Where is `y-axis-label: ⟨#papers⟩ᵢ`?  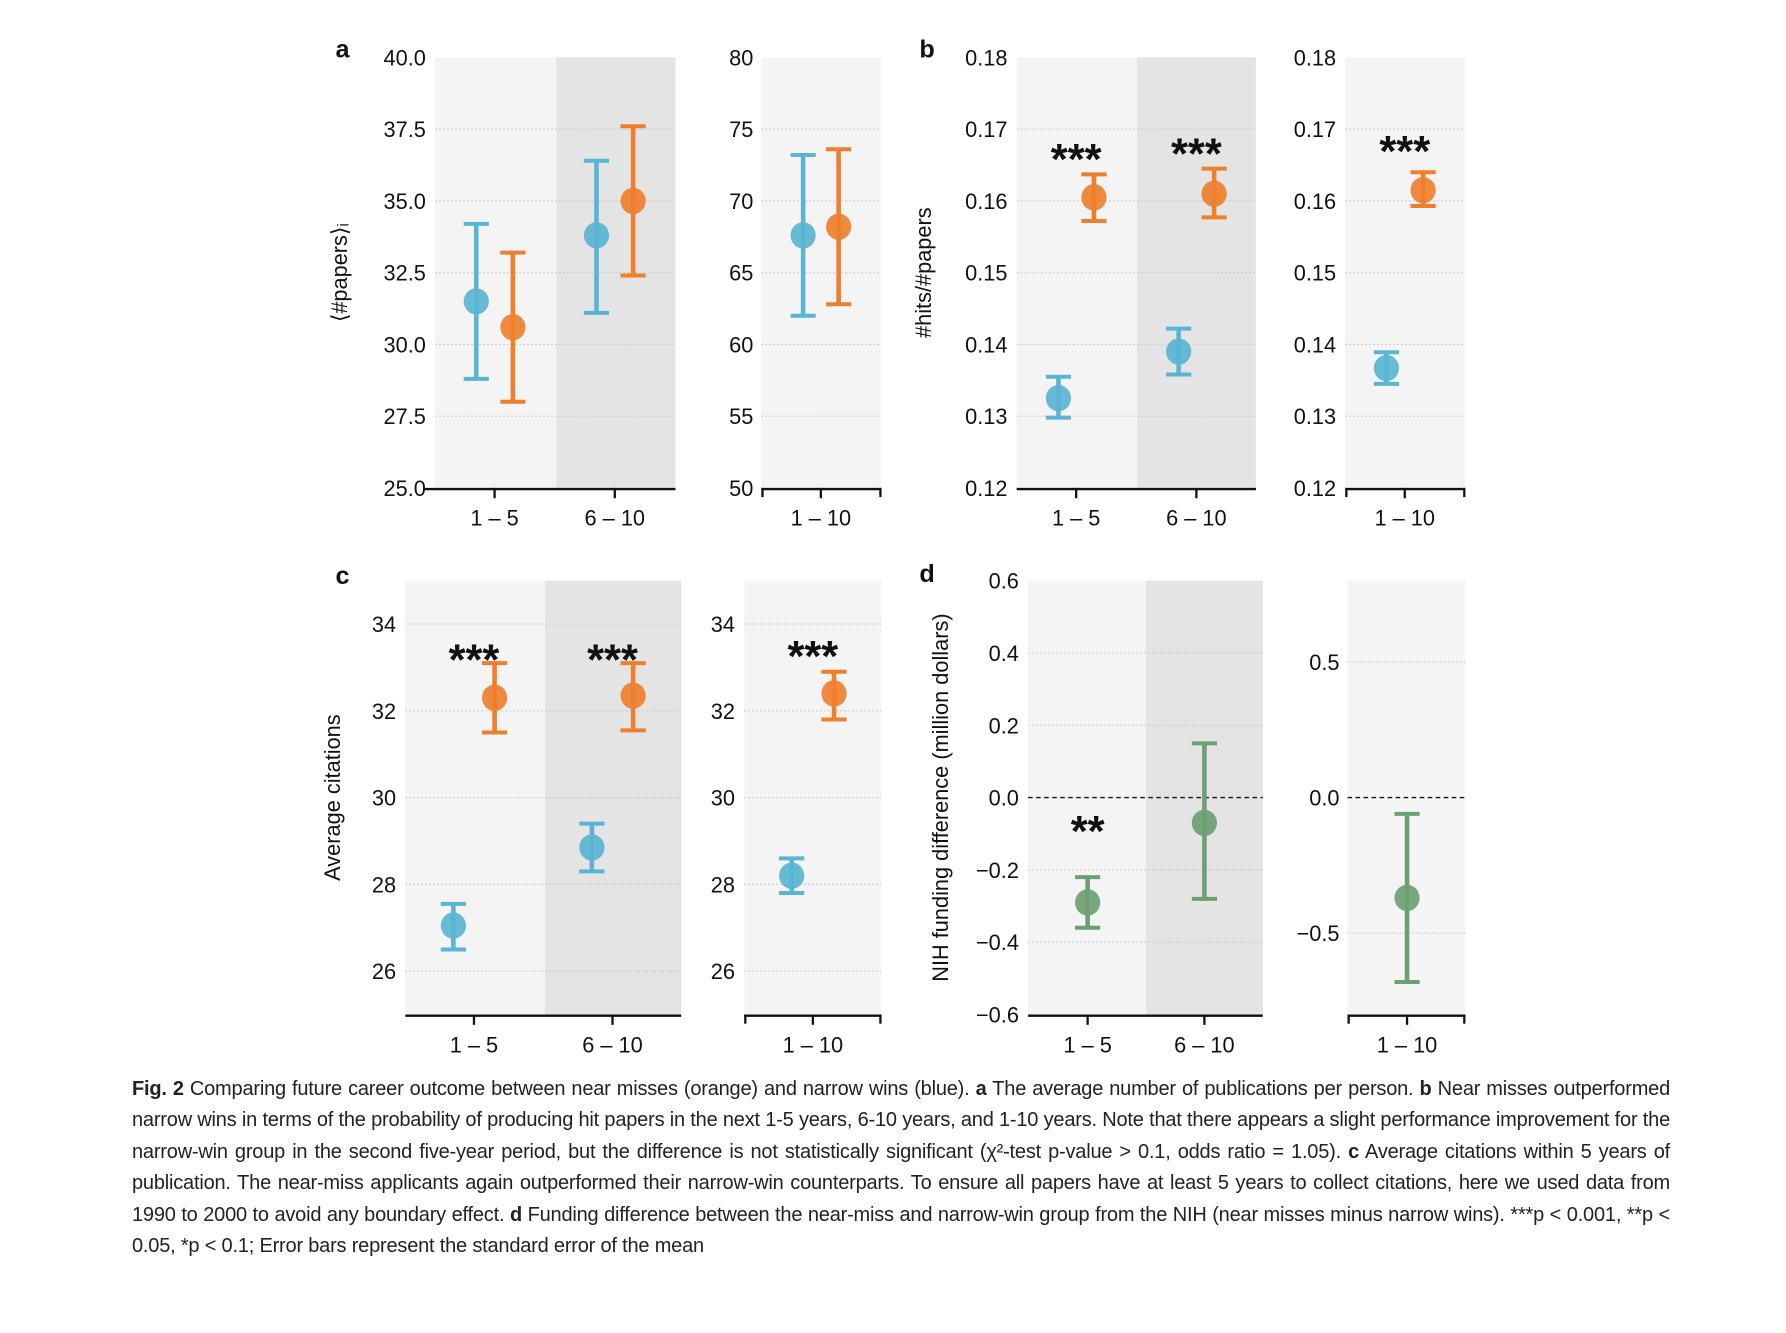
y-axis-label: ⟨#papers⟩ᵢ is located at coordinates (339, 272).